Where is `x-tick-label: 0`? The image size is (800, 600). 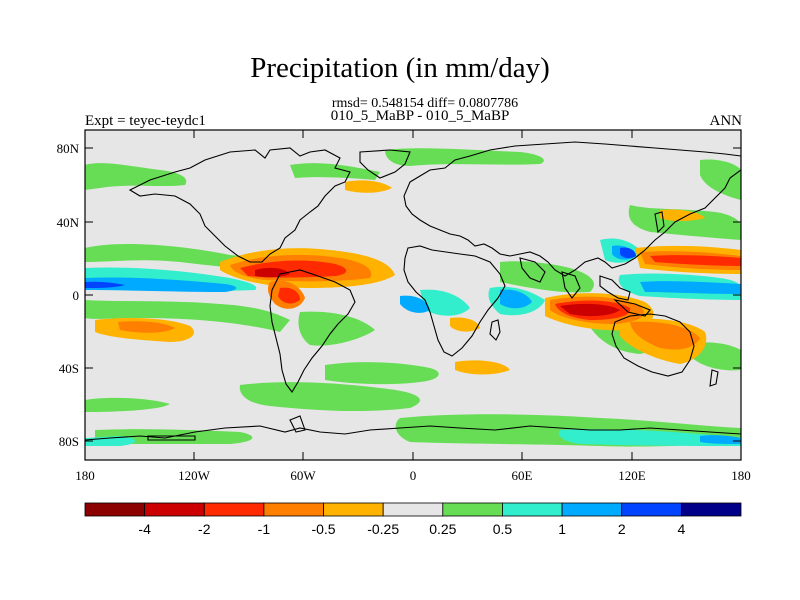
x-tick-label: 0 is located at coordinates (413, 475).